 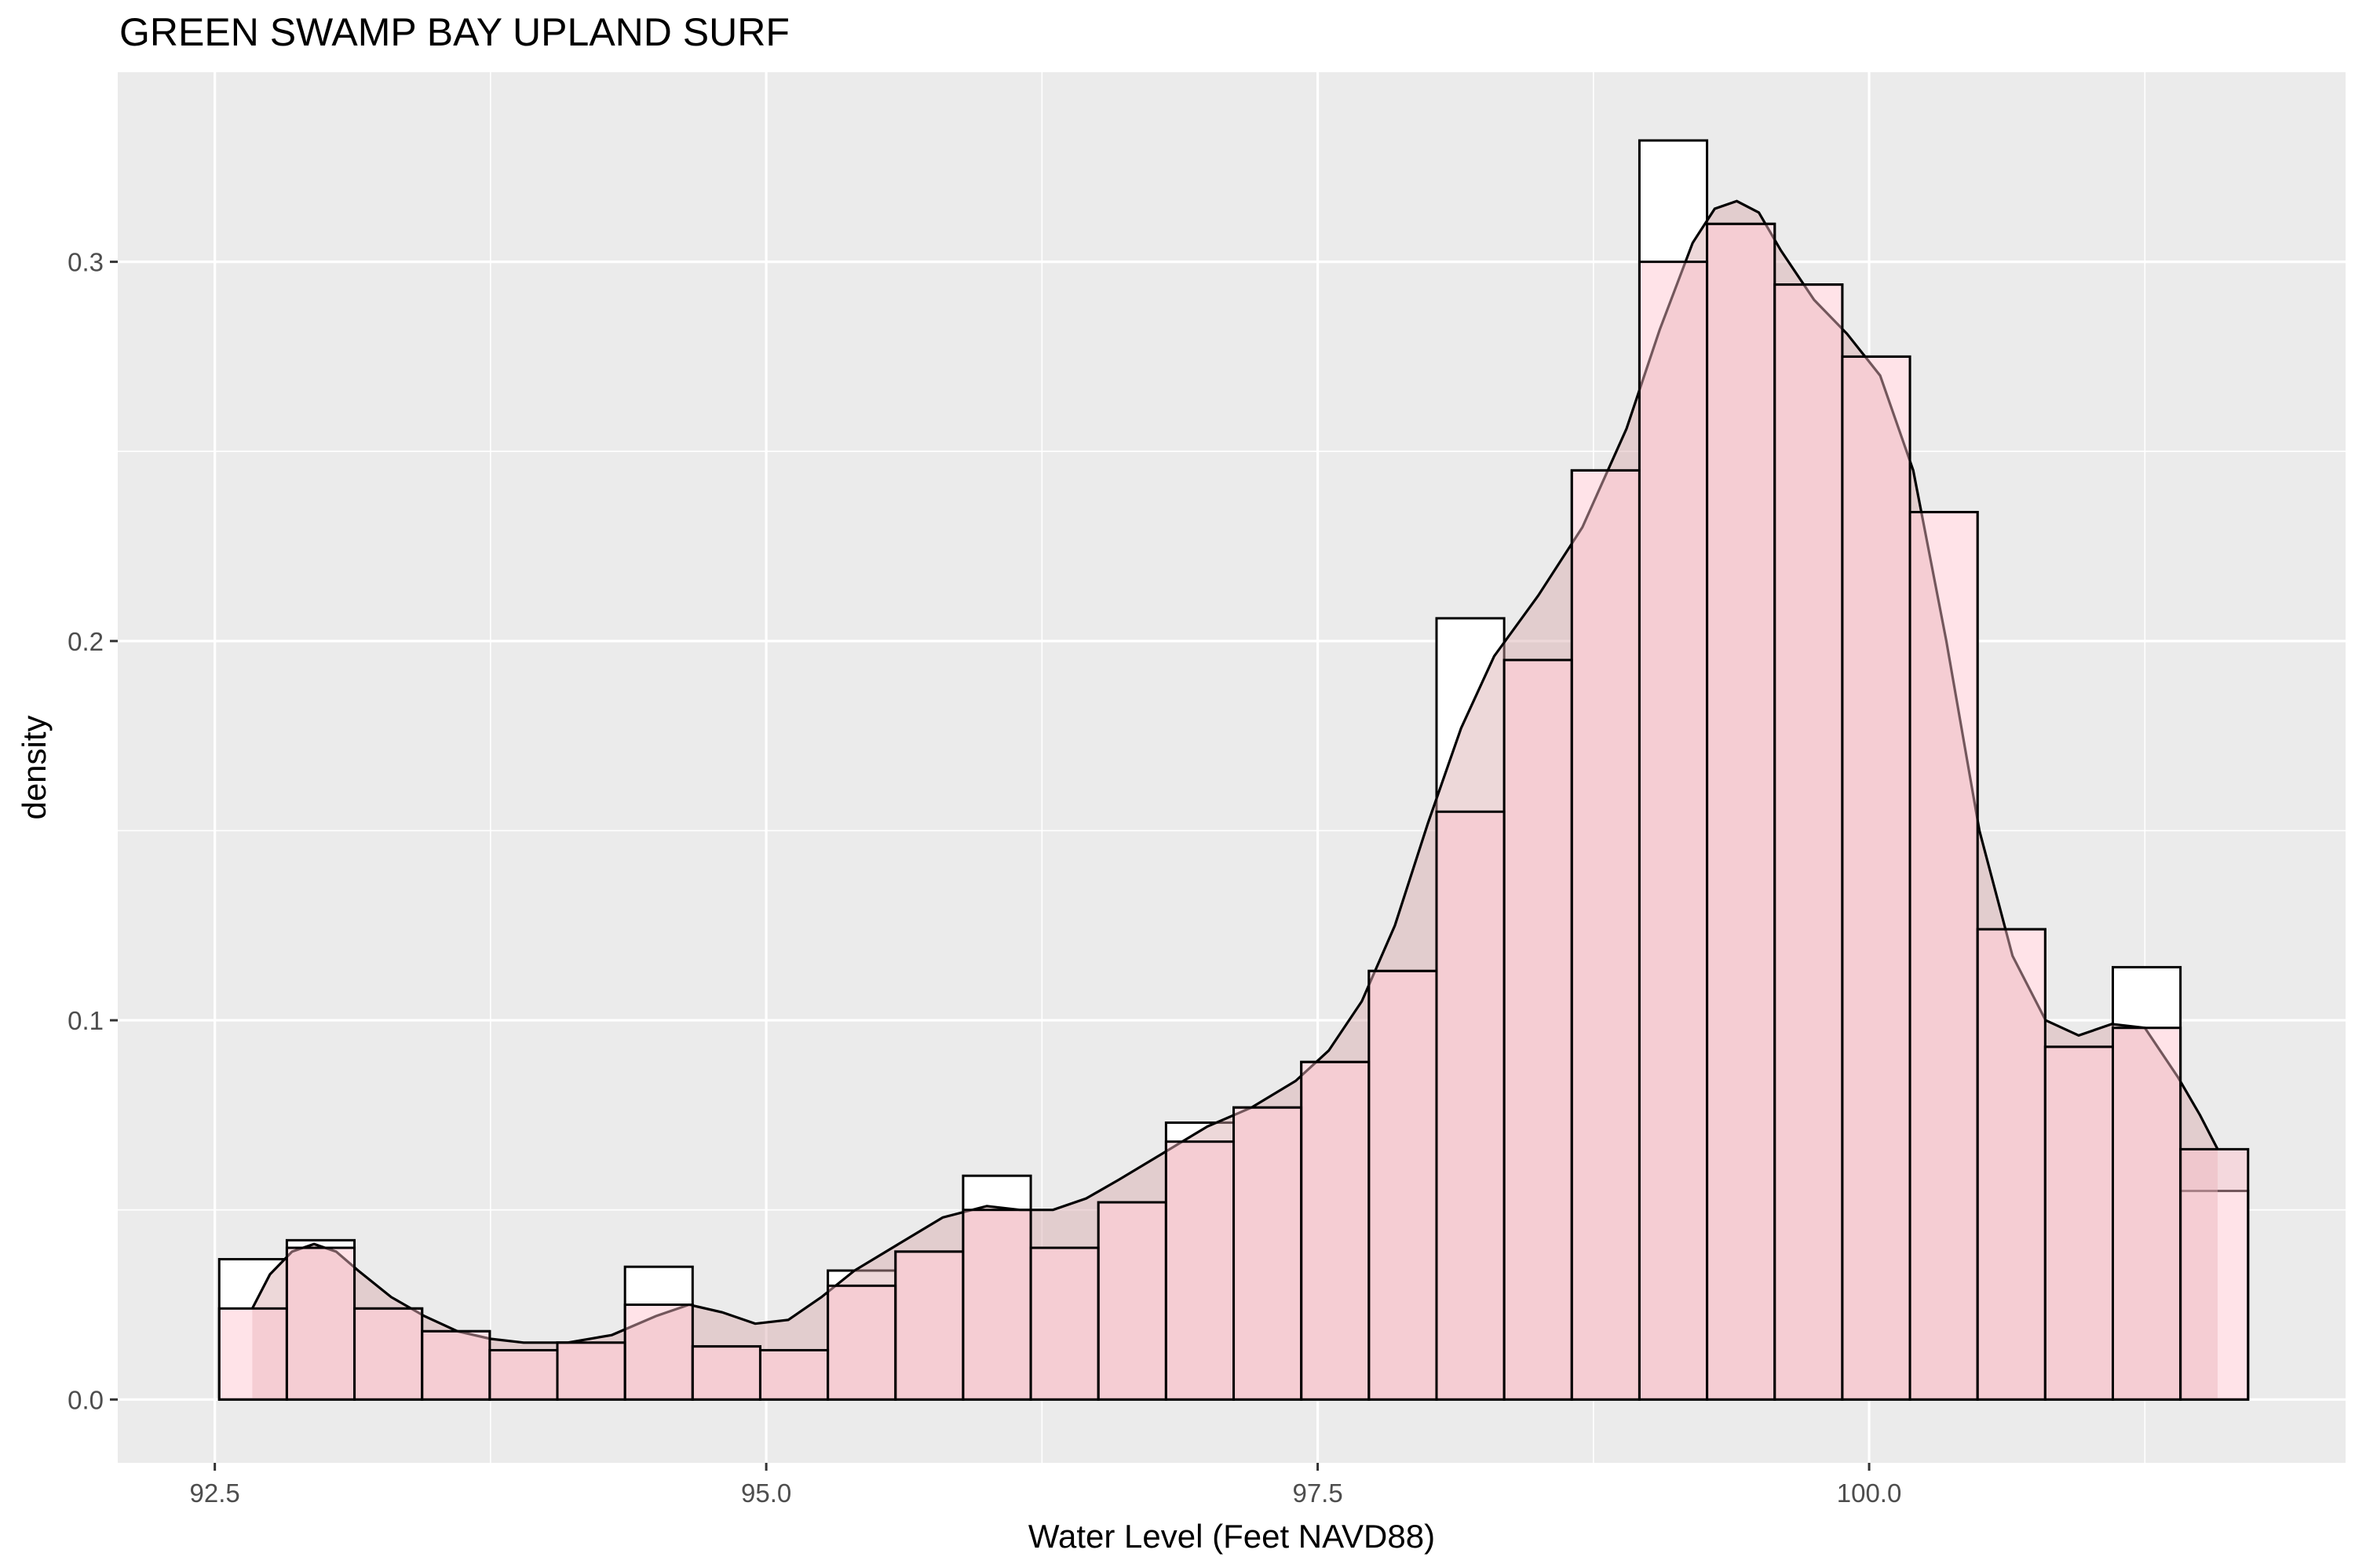 I want to click on x-tick-label: 100.0, so click(x=1870, y=1493).